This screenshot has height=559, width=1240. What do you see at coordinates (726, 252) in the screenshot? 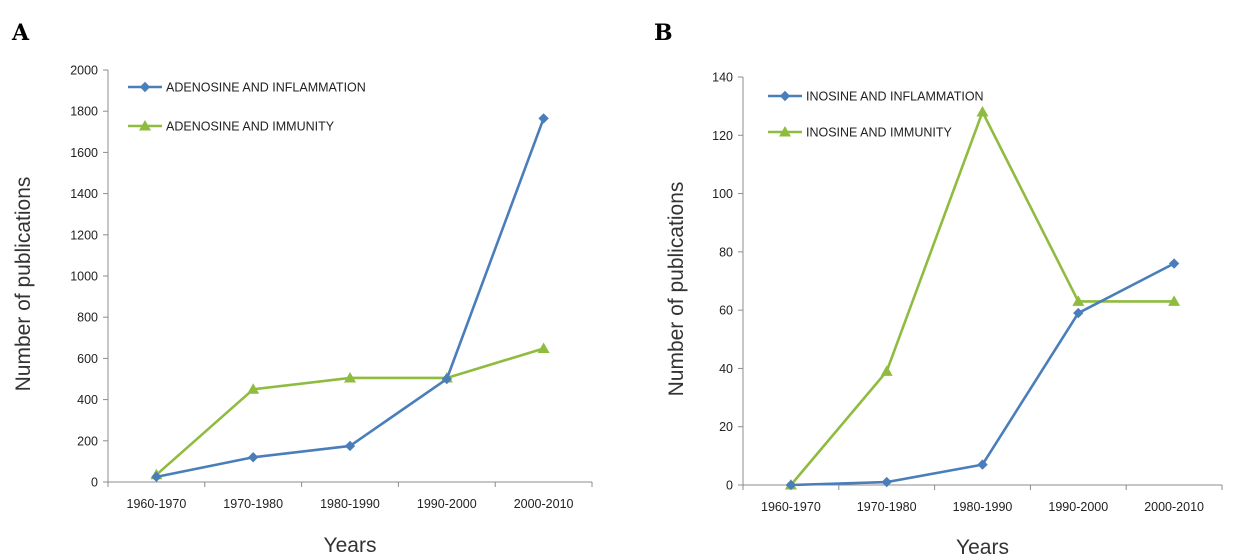
I see `y-tick-label: 80` at bounding box center [726, 252].